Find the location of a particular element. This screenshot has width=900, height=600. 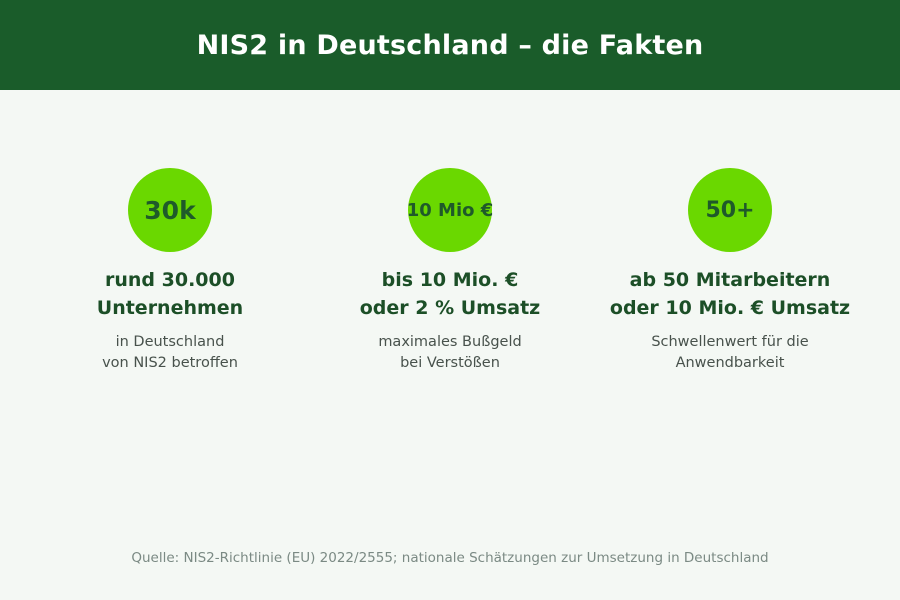

fact-subtitle-fine: maximales Bußgeld bei Verstößen is located at coordinates (450, 352).